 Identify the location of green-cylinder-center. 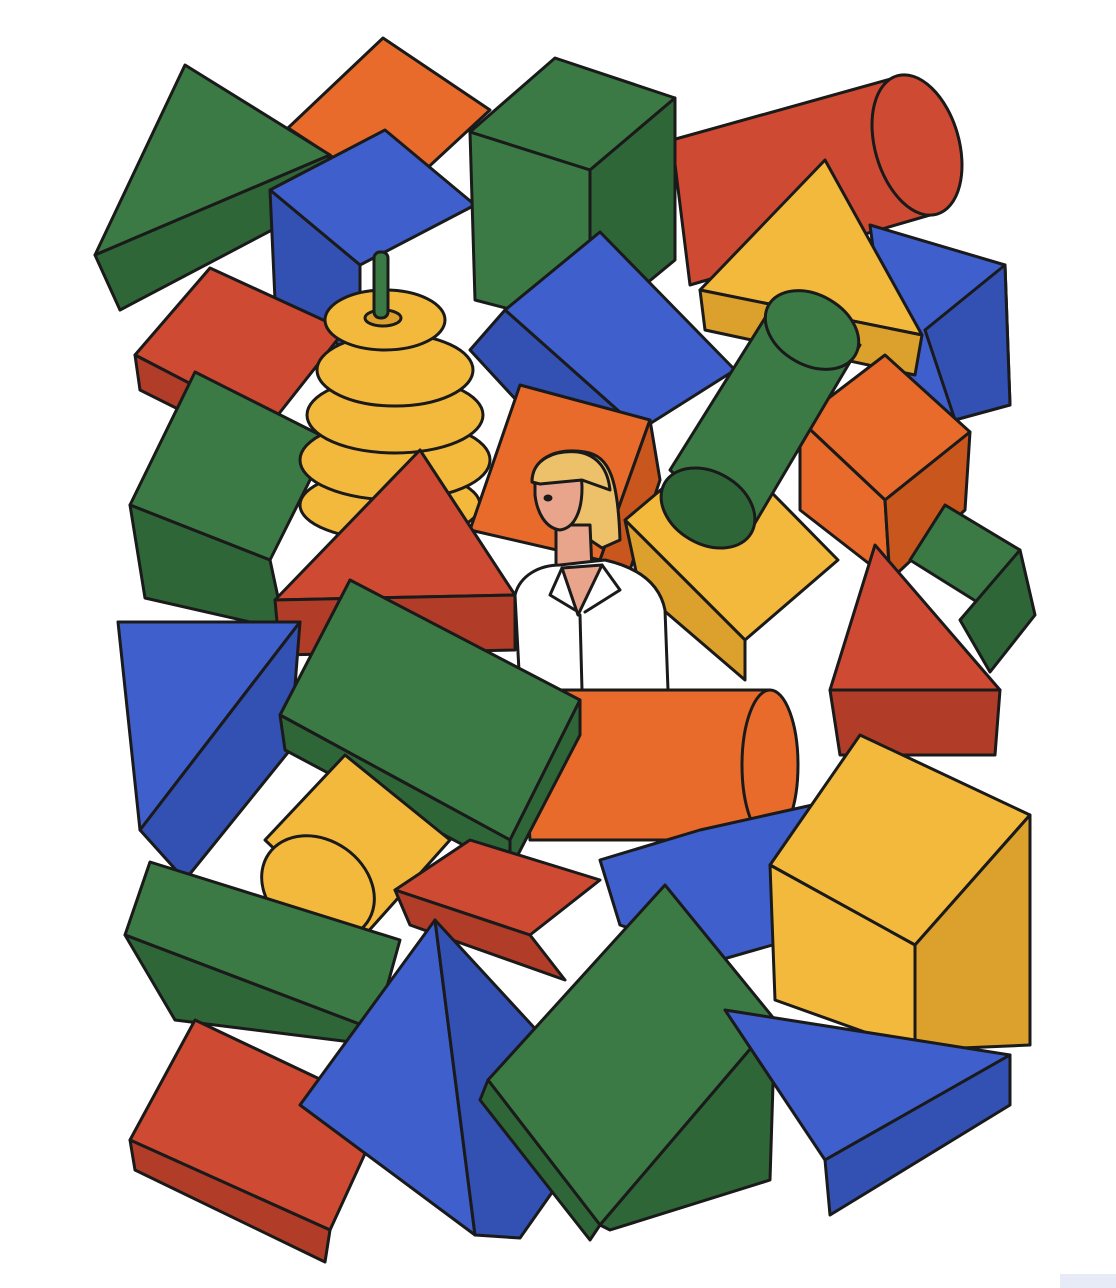
(760, 419).